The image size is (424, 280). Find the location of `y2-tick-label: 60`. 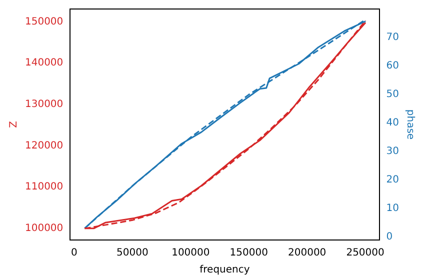

y2-tick-label: 60 is located at coordinates (393, 66).